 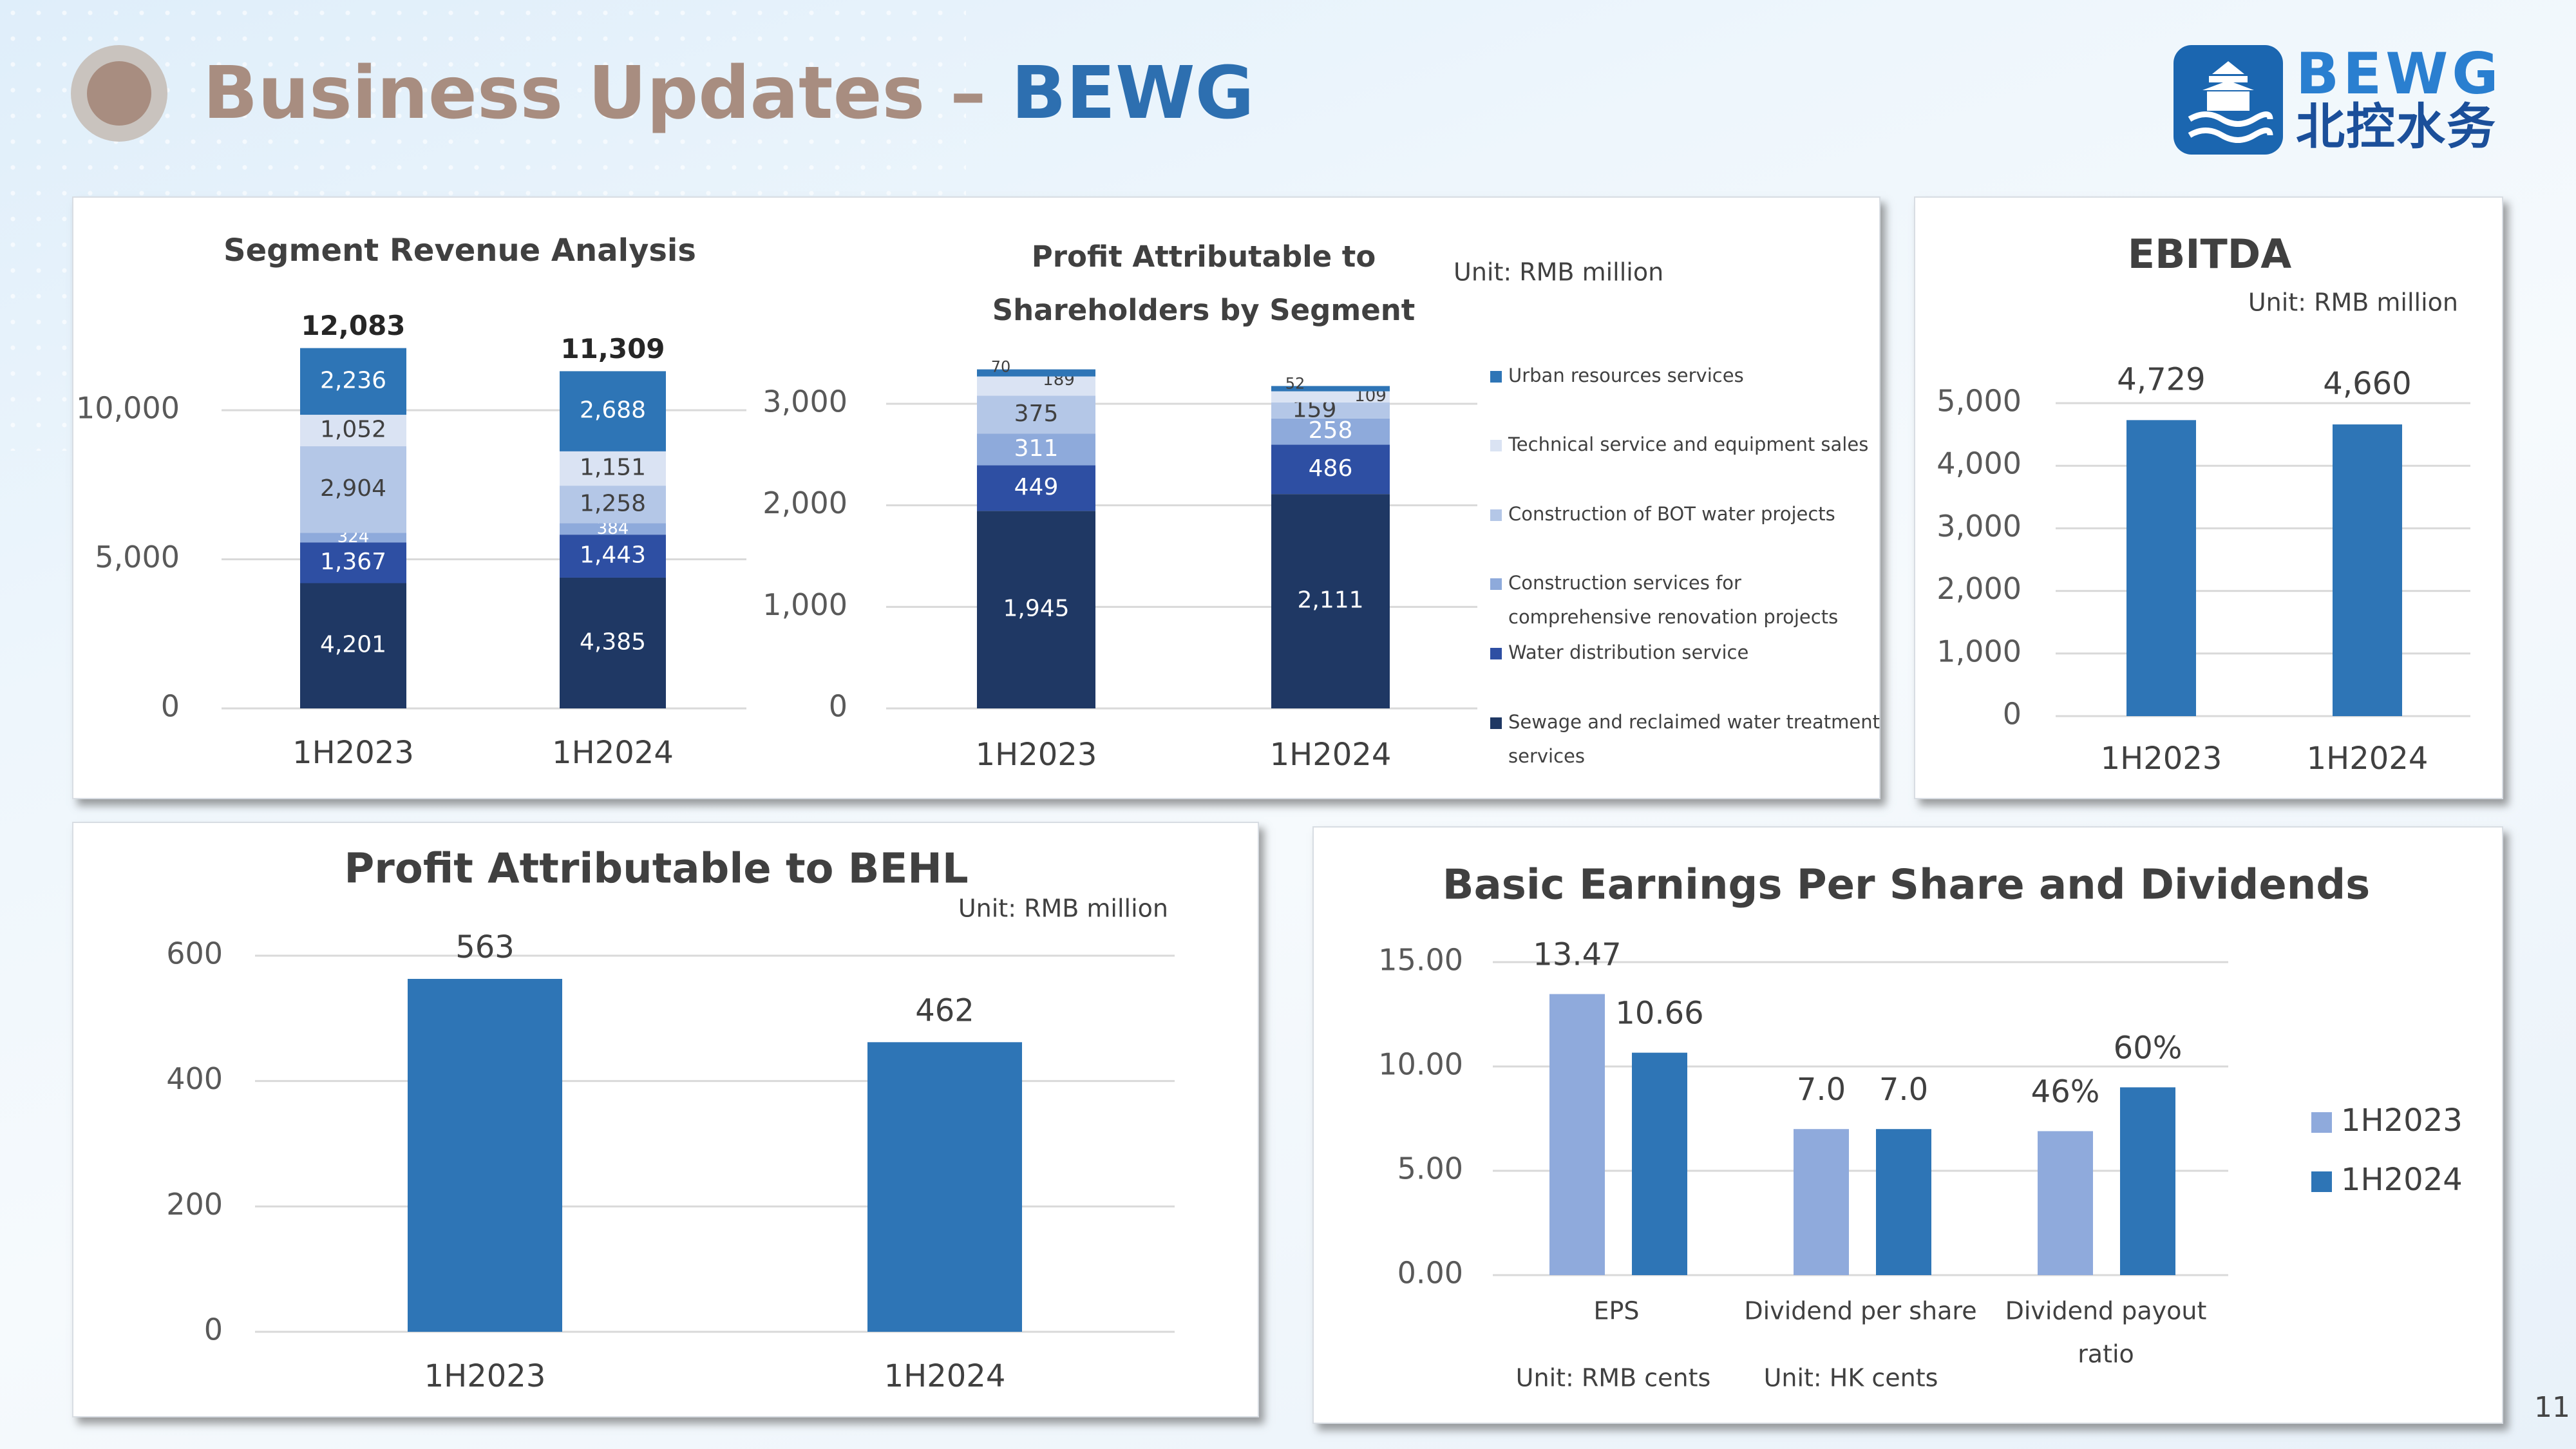 What do you see at coordinates (805, 401) in the screenshot?
I see `profit-segment-ytick-label: 3,000` at bounding box center [805, 401].